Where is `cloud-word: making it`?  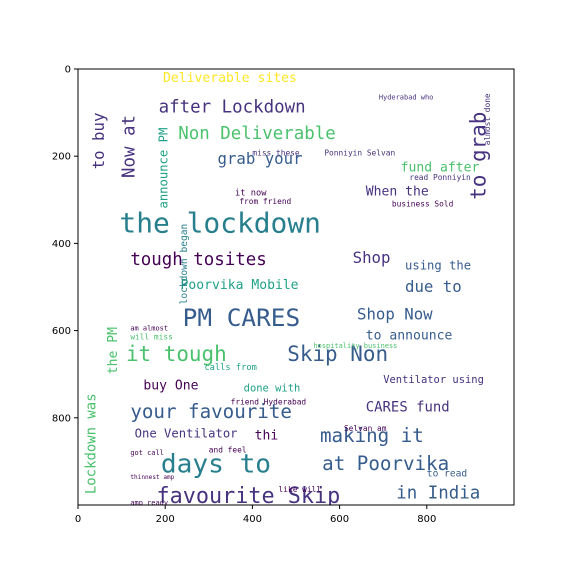 cloud-word: making it is located at coordinates (372, 435).